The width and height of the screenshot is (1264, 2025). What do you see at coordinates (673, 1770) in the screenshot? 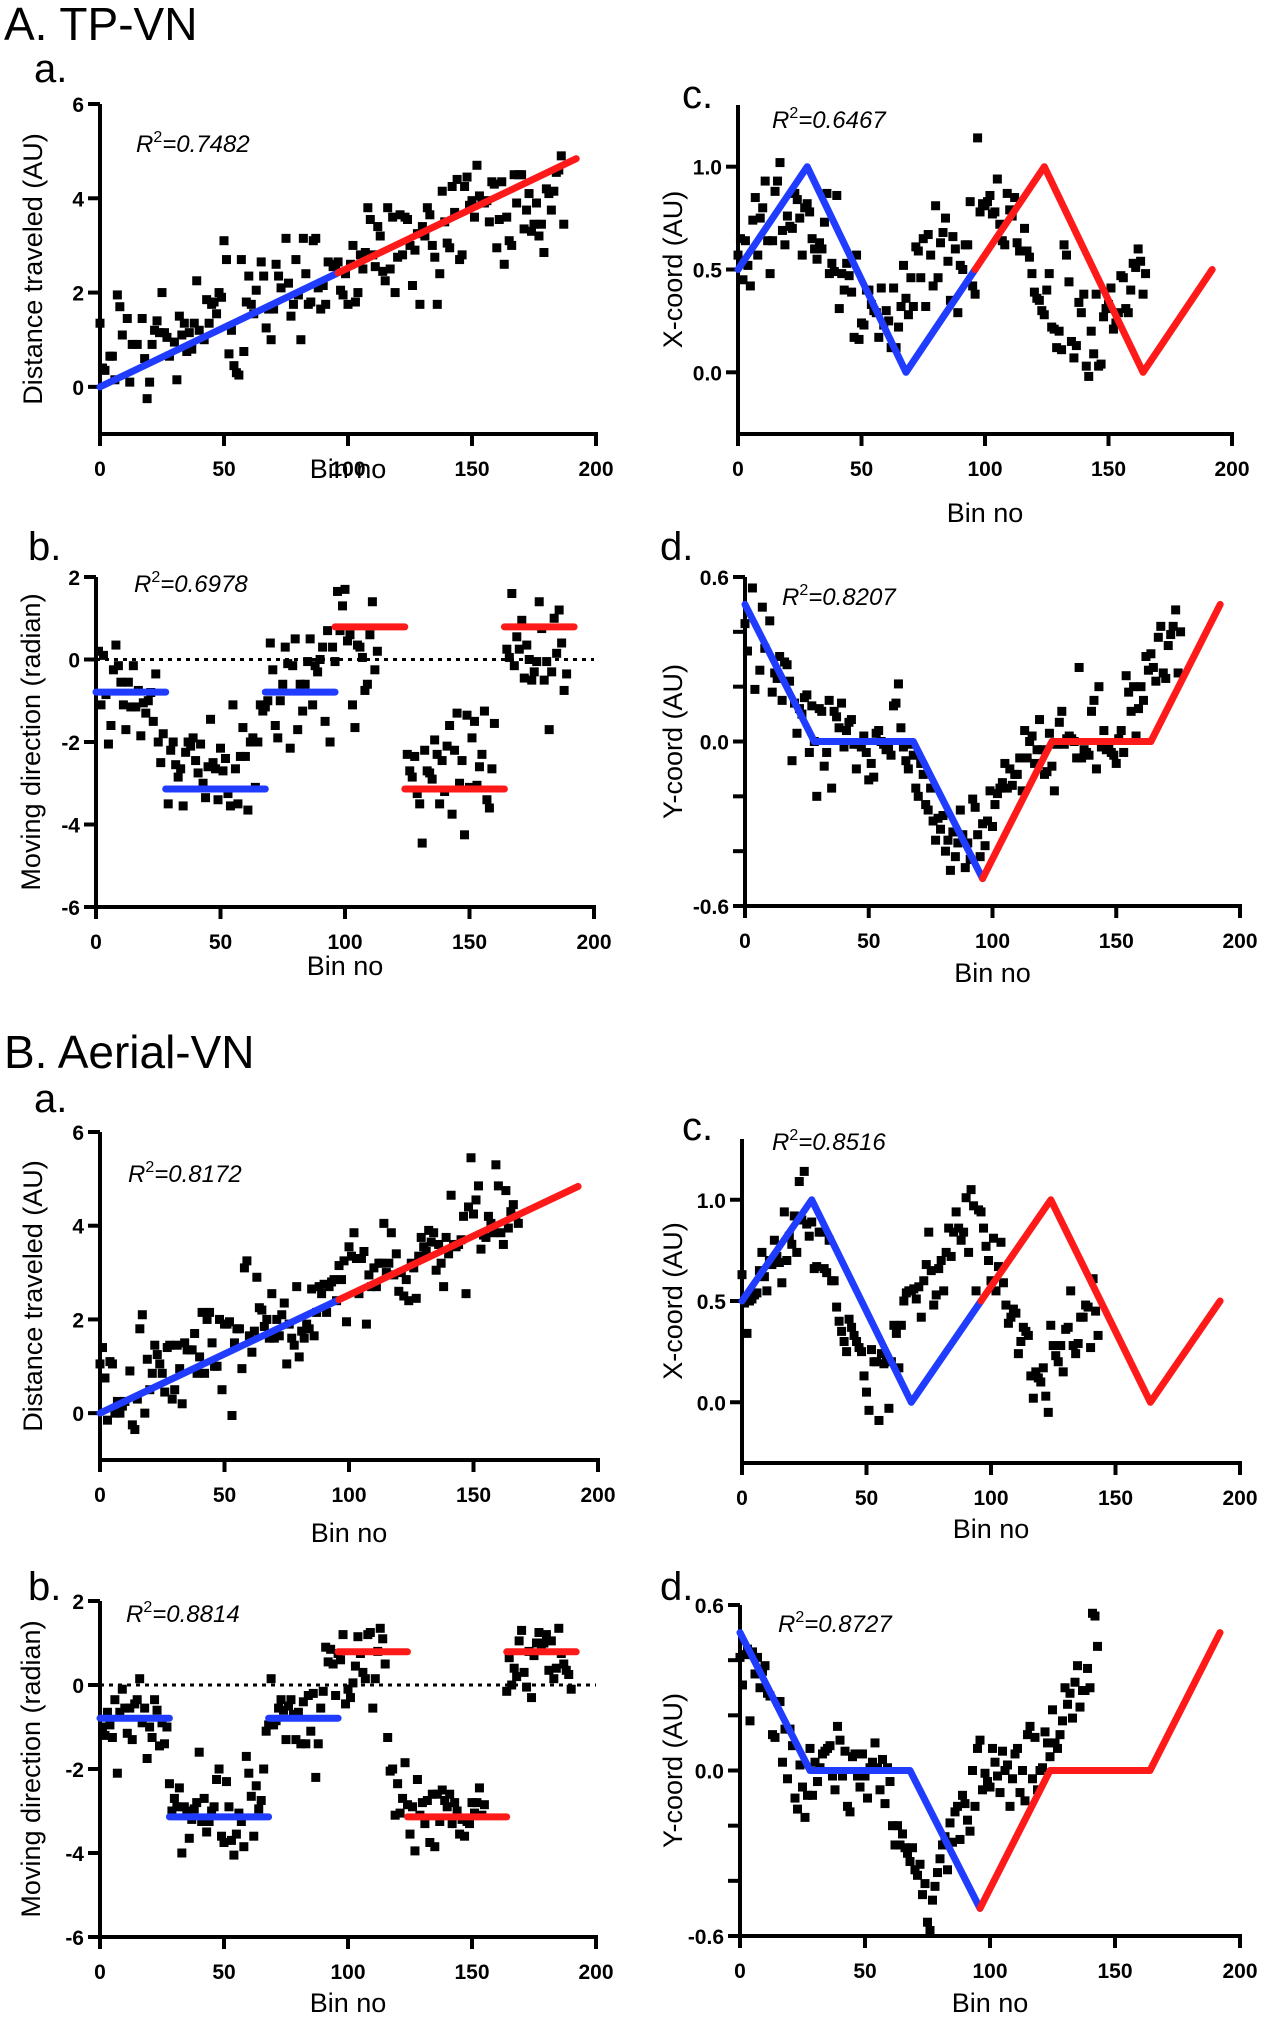
I see `y-axis-label: Y-coord (AU)` at bounding box center [673, 1770].